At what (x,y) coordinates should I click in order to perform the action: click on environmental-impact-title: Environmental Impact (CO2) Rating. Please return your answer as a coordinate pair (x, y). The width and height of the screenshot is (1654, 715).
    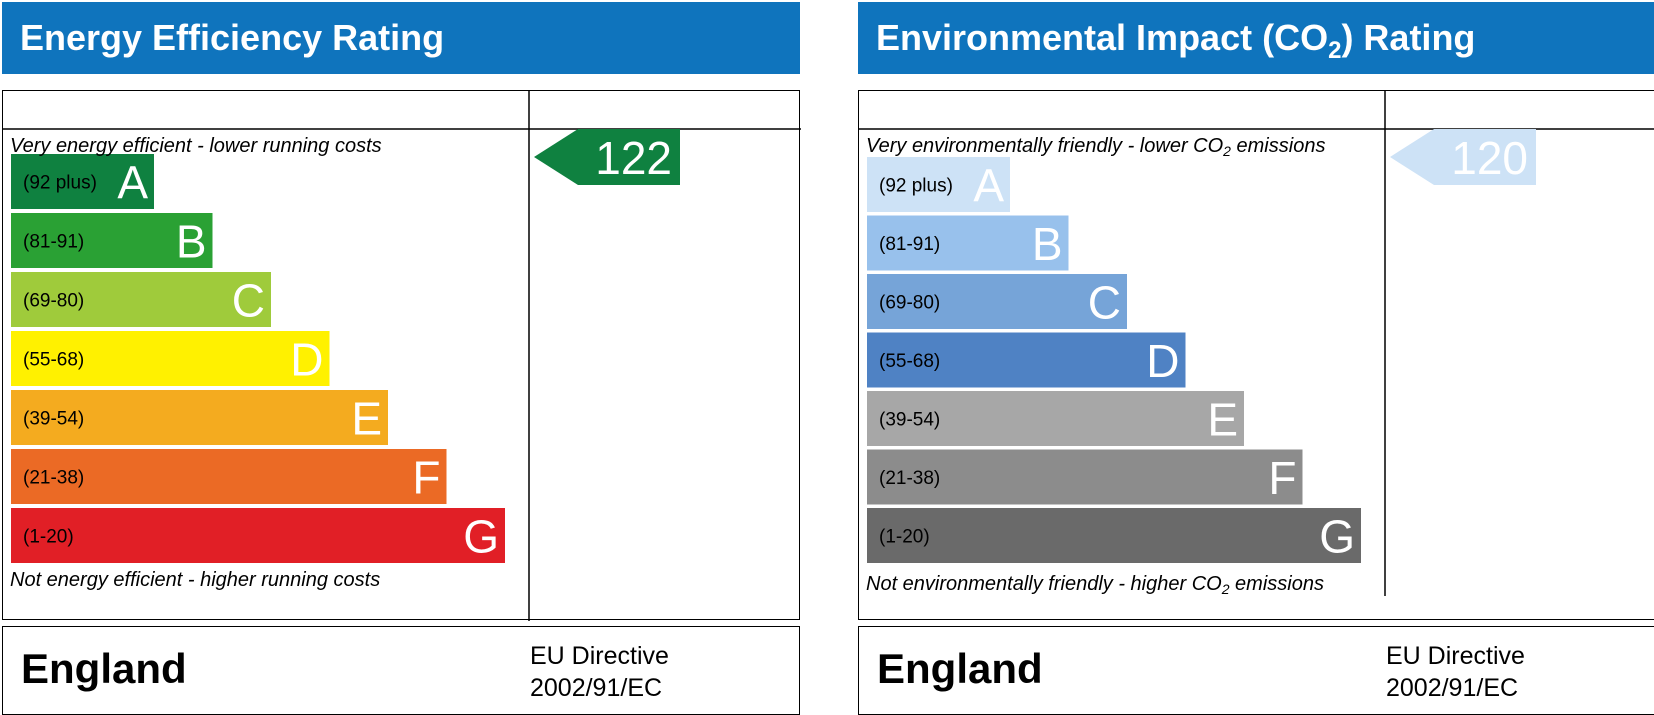
    Looking at the image, I should click on (1176, 40).